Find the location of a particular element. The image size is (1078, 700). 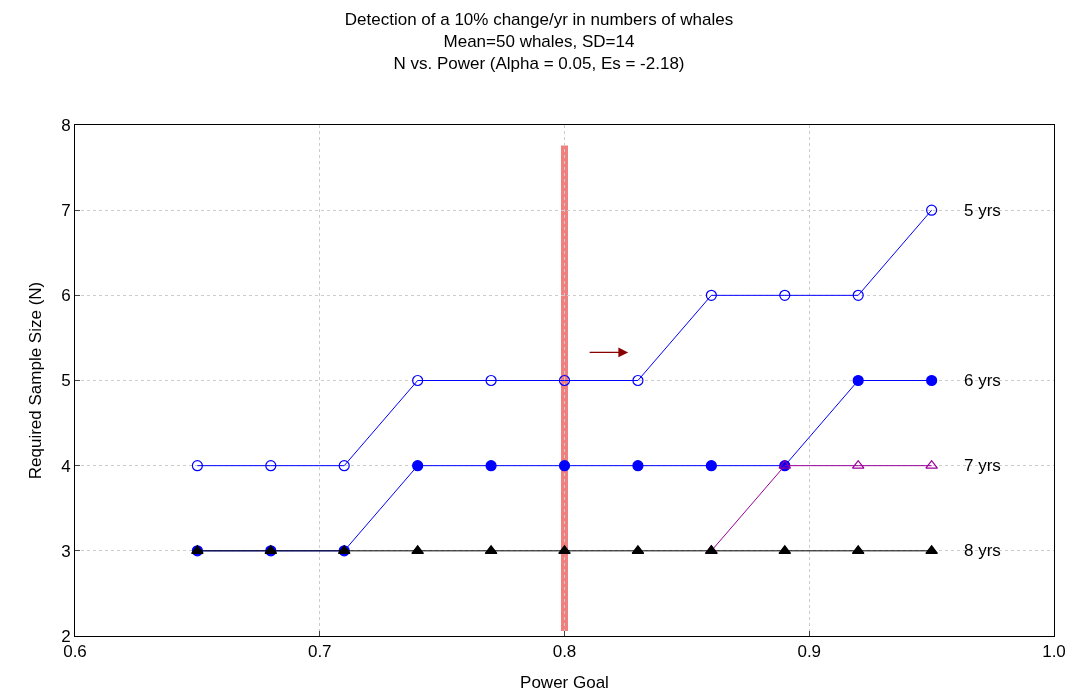

series-label: 8 yrs is located at coordinates (982, 550).